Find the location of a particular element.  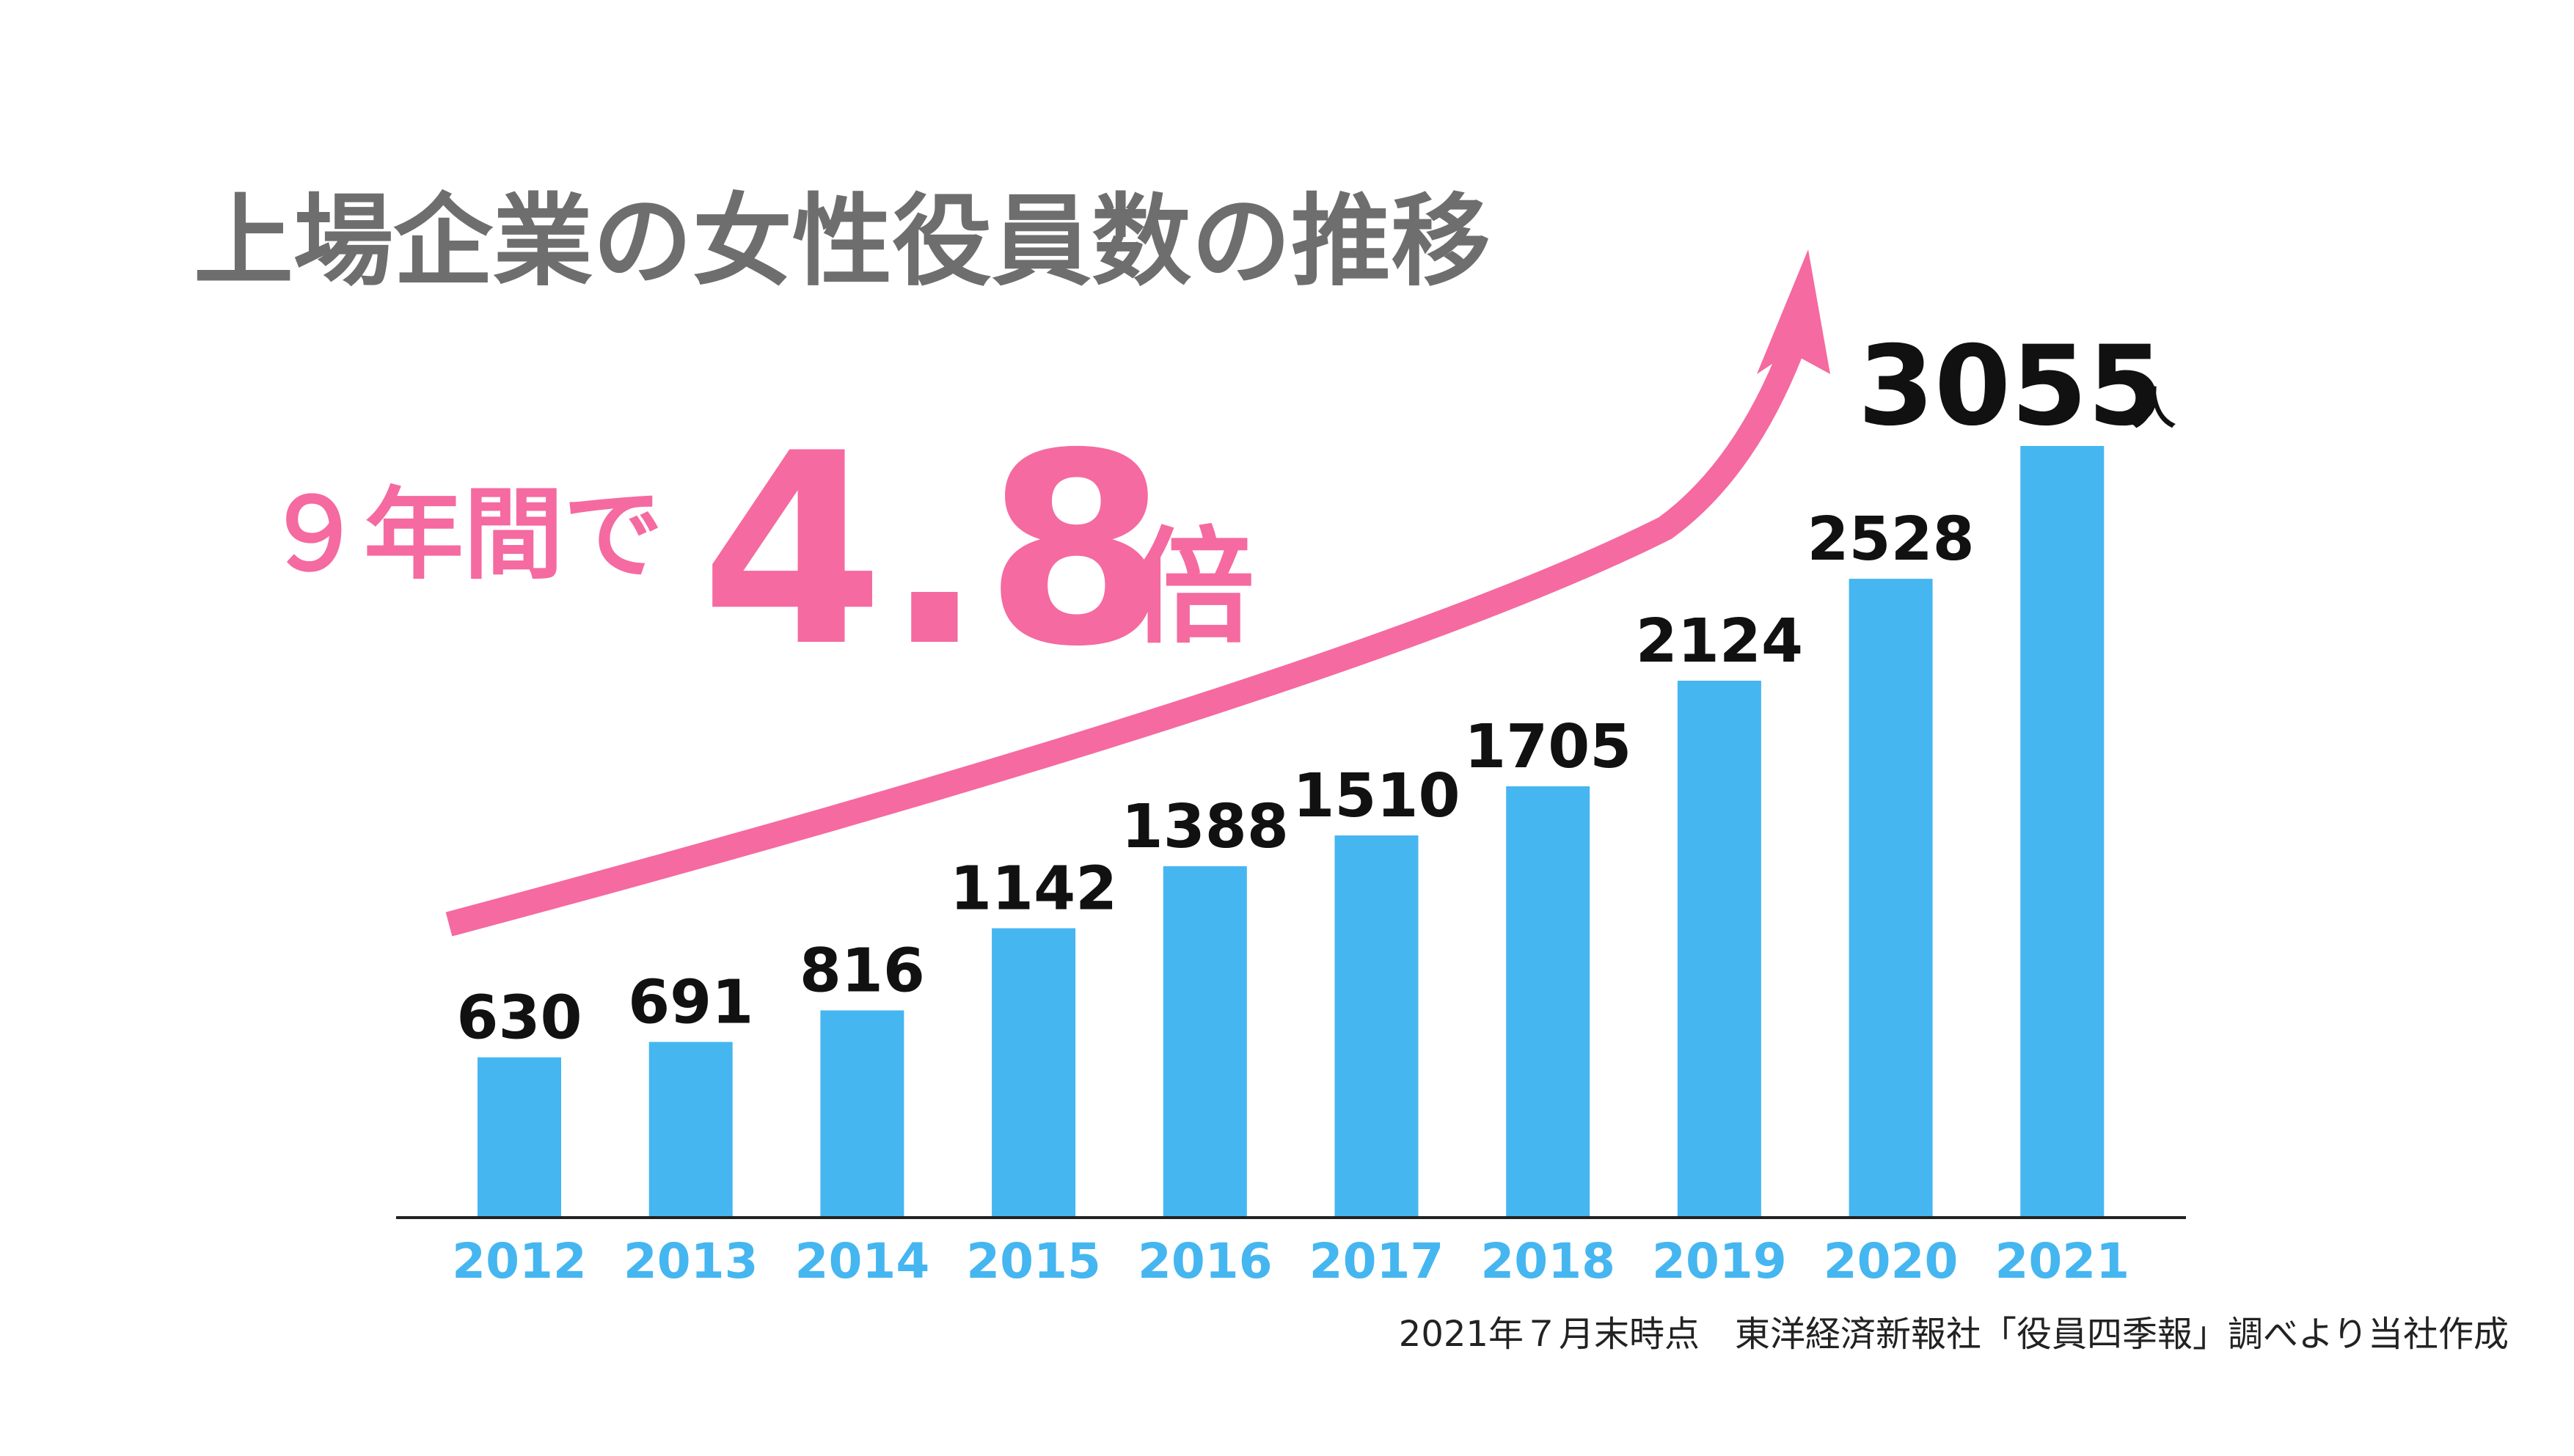

value-label-2016: 1388 is located at coordinates (1206, 827).